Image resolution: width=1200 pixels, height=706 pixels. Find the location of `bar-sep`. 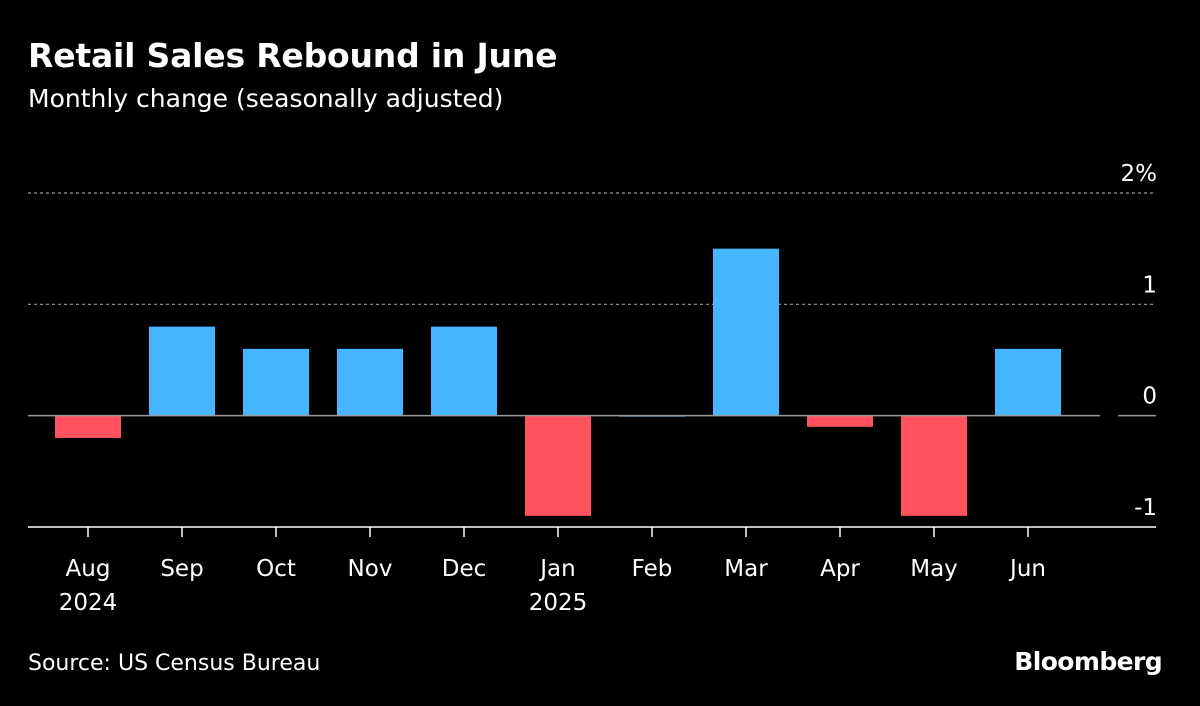

bar-sep is located at coordinates (182, 371).